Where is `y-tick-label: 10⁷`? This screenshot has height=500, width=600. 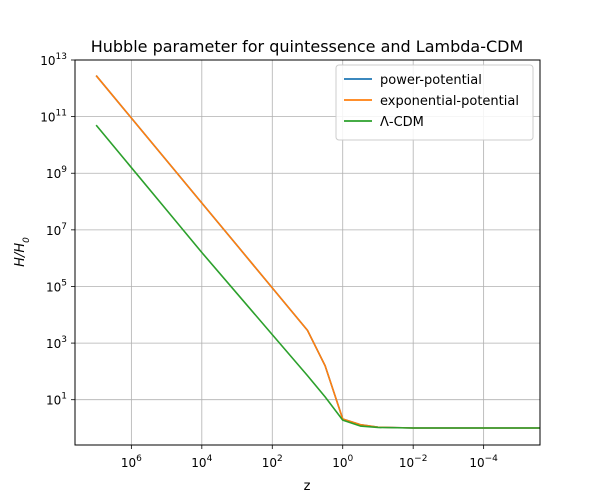
y-tick-label: 10⁷ is located at coordinates (56, 230).